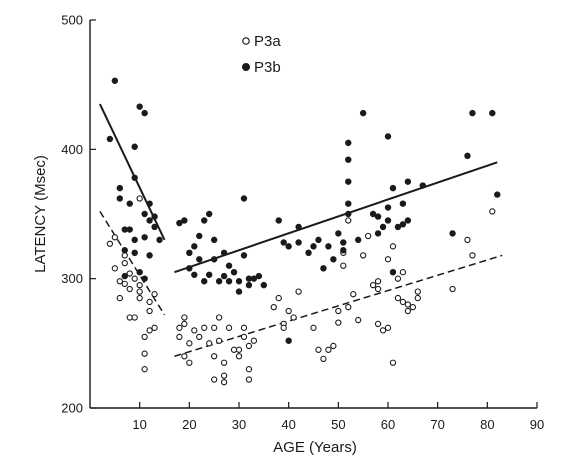 The height and width of the screenshot is (460, 561). What do you see at coordinates (261, 54) in the screenshot?
I see `legend: P3a P3b` at bounding box center [261, 54].